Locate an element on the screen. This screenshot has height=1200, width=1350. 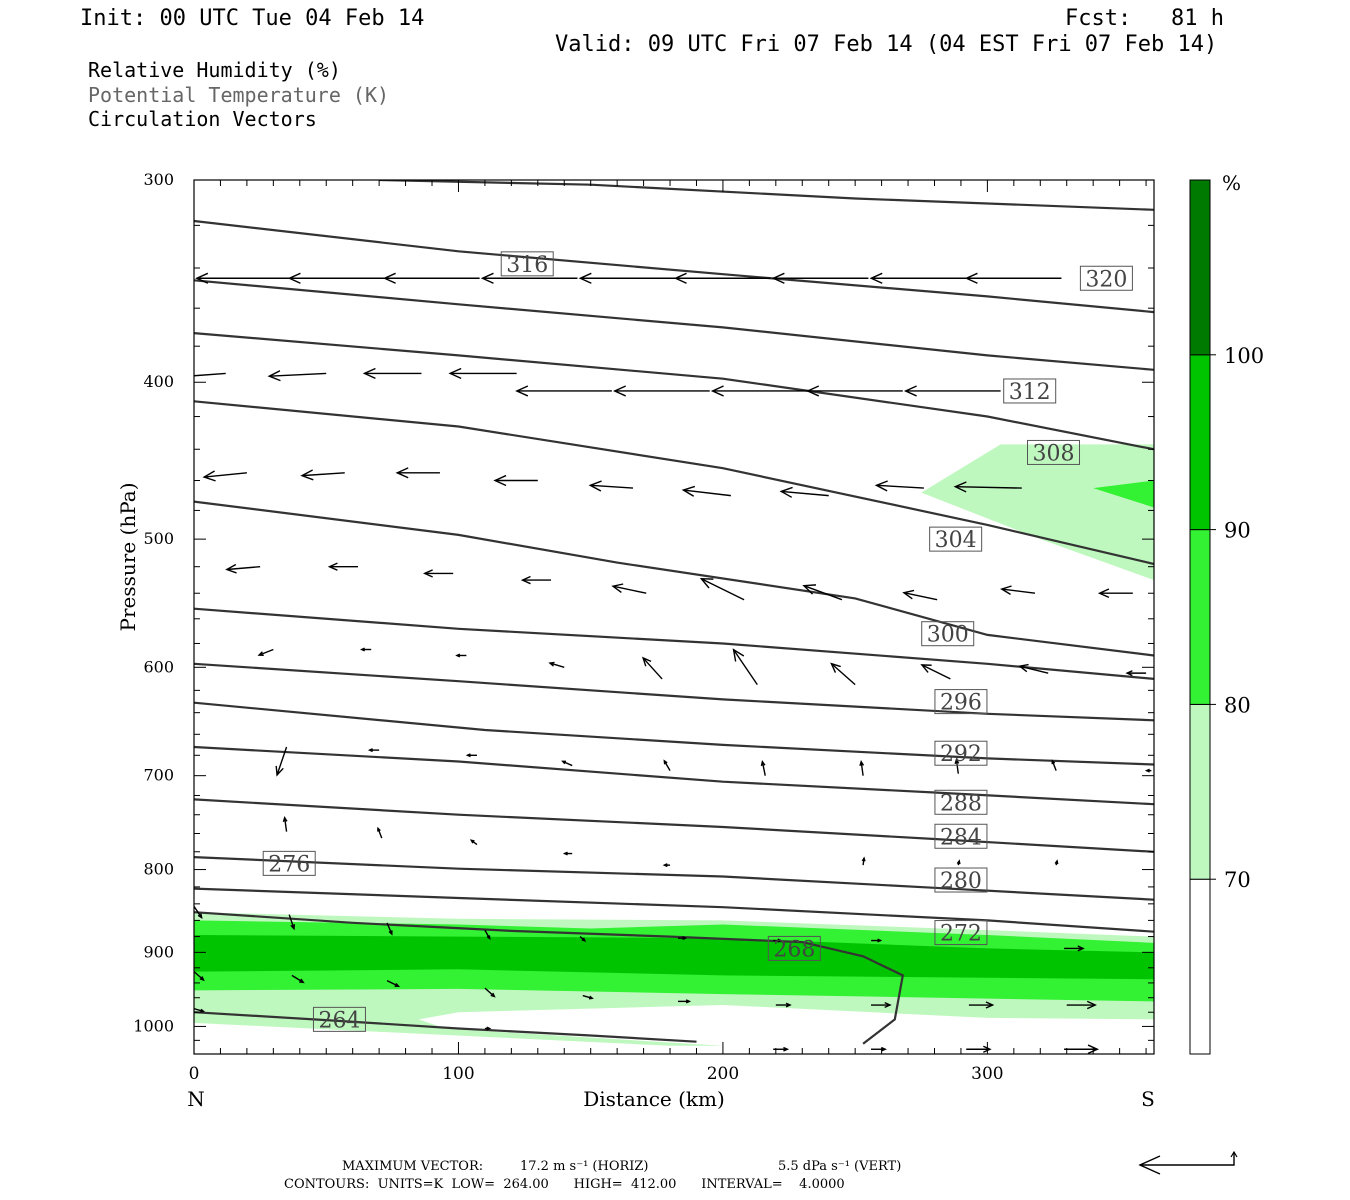
colorbar-unit: % is located at coordinates (1231, 183).